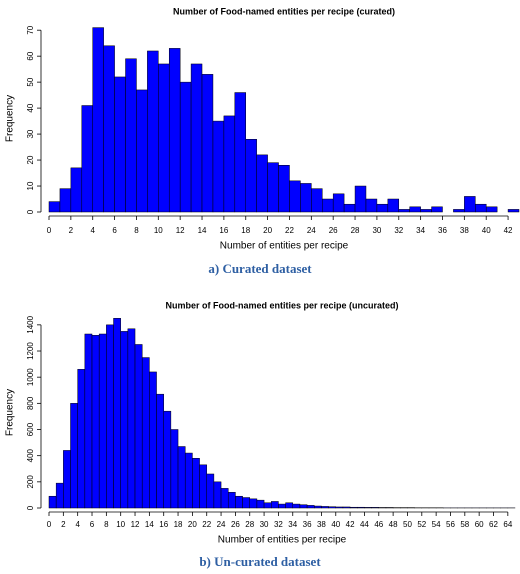 The image size is (520, 574). What do you see at coordinates (398, 230) in the screenshot?
I see `x-tick-label: 32` at bounding box center [398, 230].